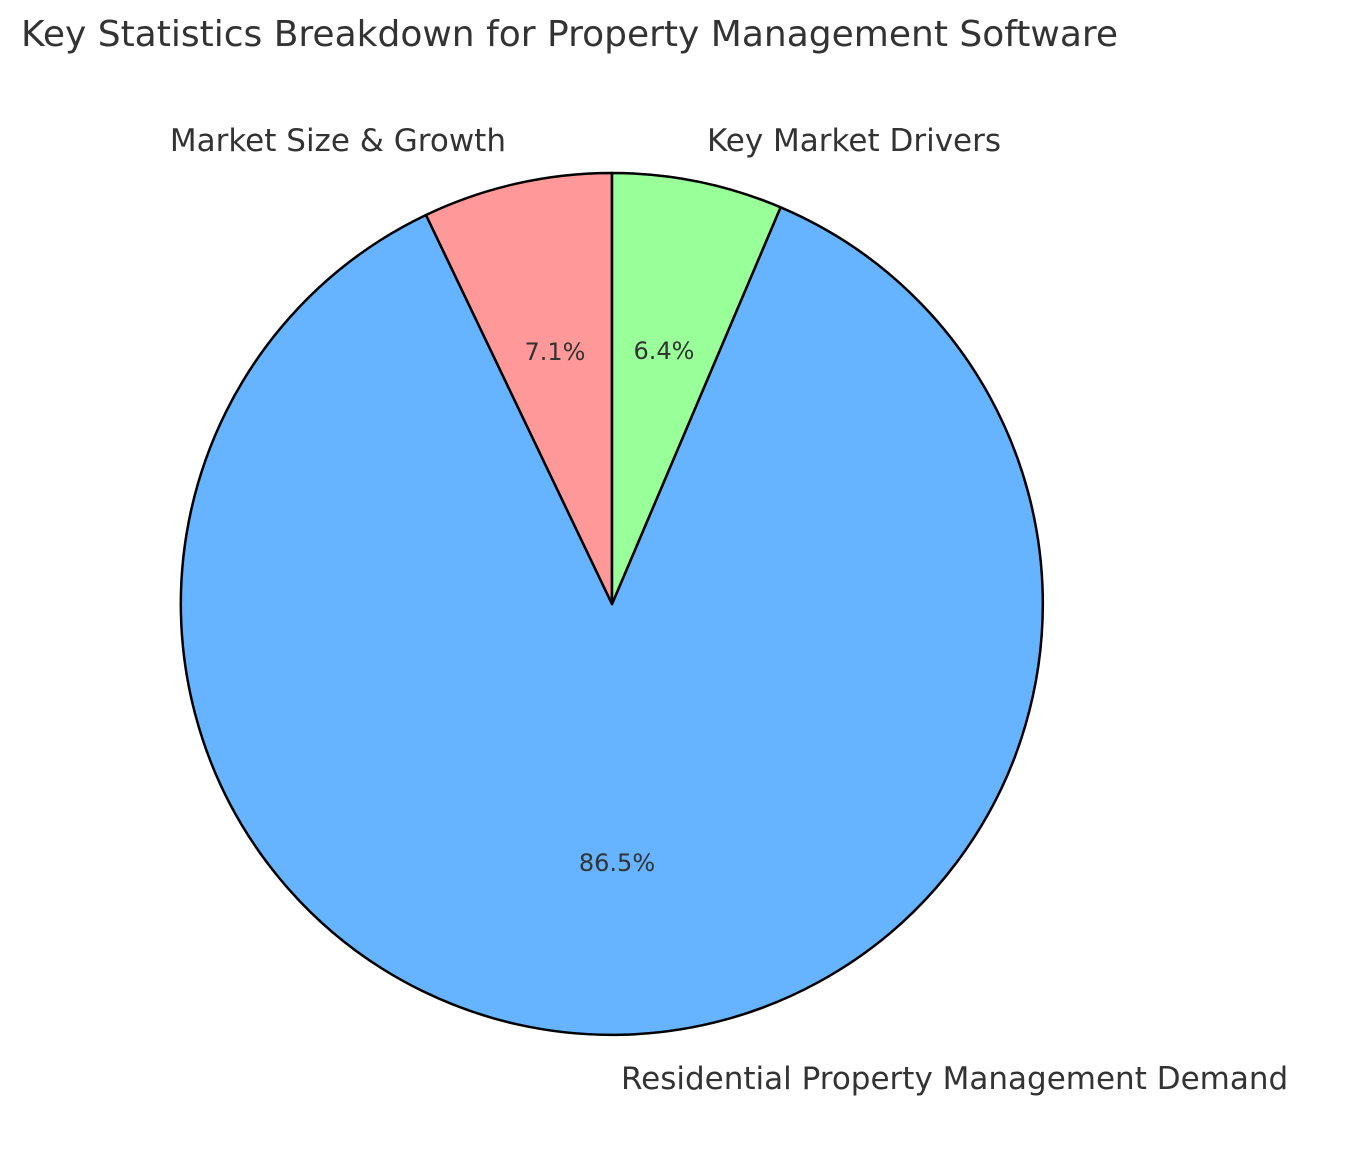  What do you see at coordinates (519, 388) in the screenshot?
I see `slice-market-size` at bounding box center [519, 388].